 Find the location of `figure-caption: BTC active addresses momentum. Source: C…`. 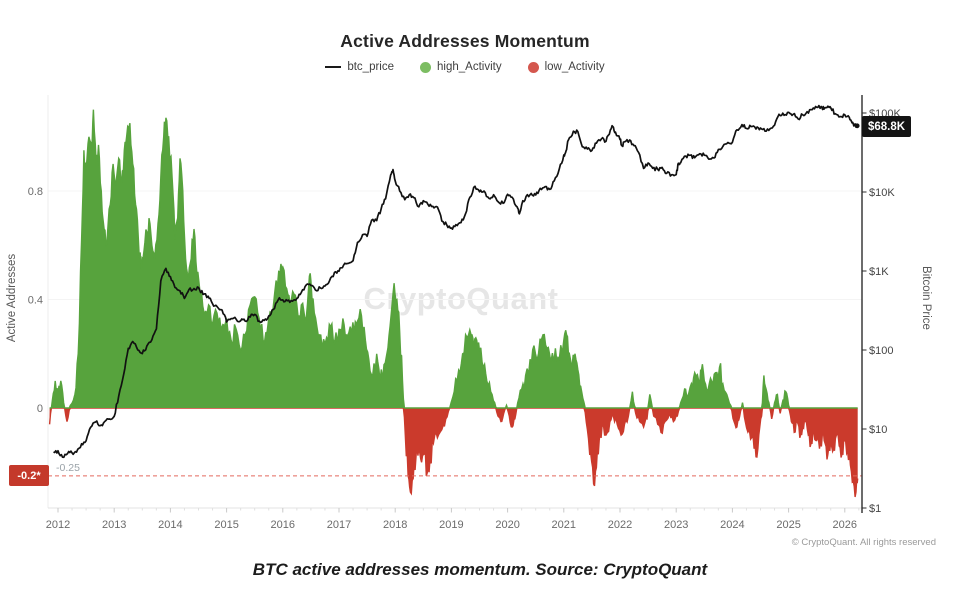

figure-caption: BTC active addresses momentum. Source: C… is located at coordinates (480, 569).